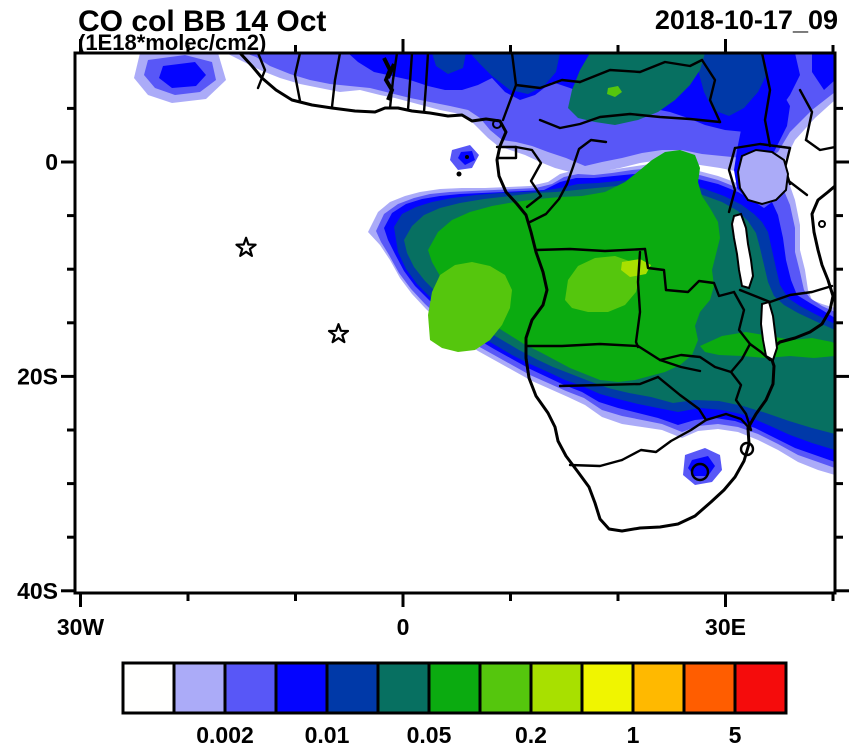 The width and height of the screenshot is (850, 752). What do you see at coordinates (725, 627) in the screenshot?
I see `x-axis-tick-label: 30E` at bounding box center [725, 627].